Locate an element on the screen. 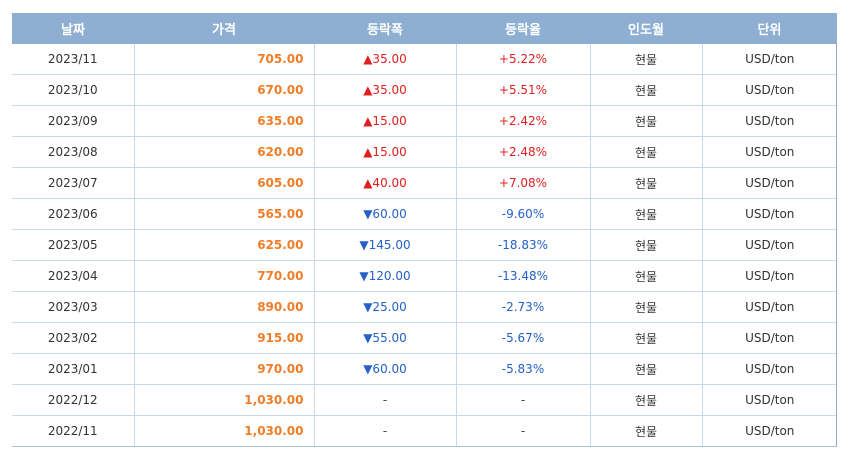 The width and height of the screenshot is (850, 458). cell-change-rate: +5.51% is located at coordinates (522, 90).